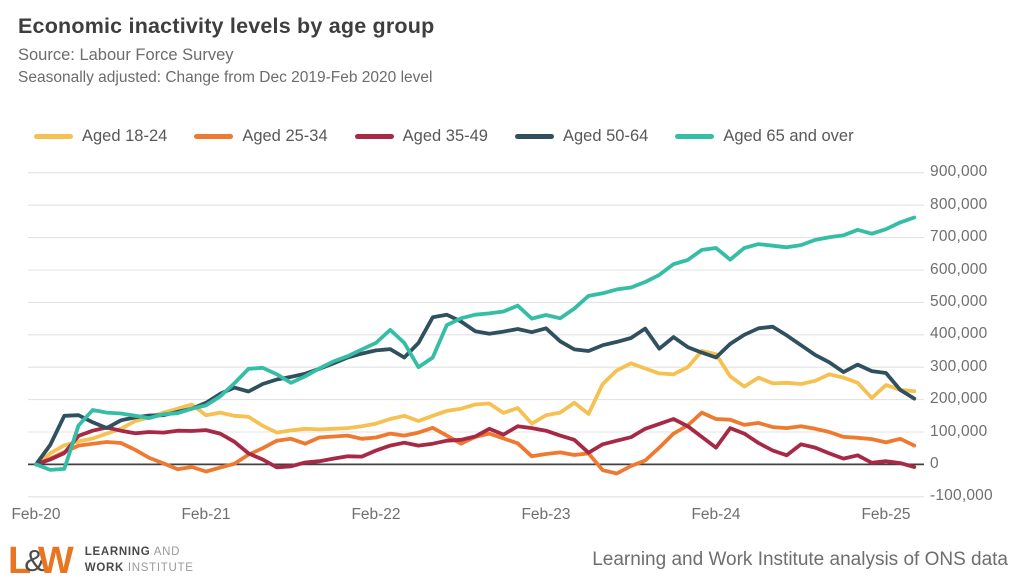 This screenshot has width=1024, height=583. What do you see at coordinates (959, 334) in the screenshot?
I see `y-tick-label: 400,000` at bounding box center [959, 334].